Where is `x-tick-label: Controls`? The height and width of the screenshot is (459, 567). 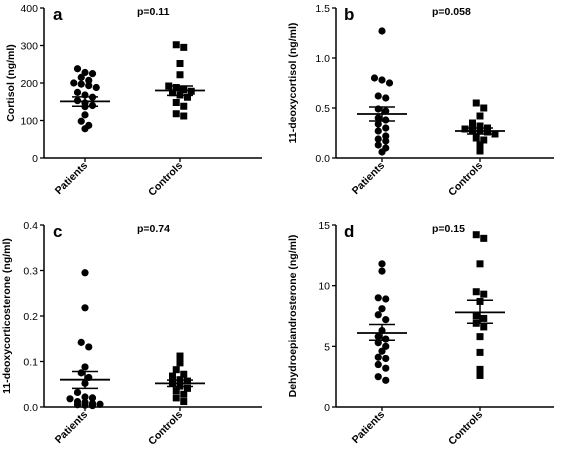
x-tick-label: Controls is located at coordinates (465, 428).